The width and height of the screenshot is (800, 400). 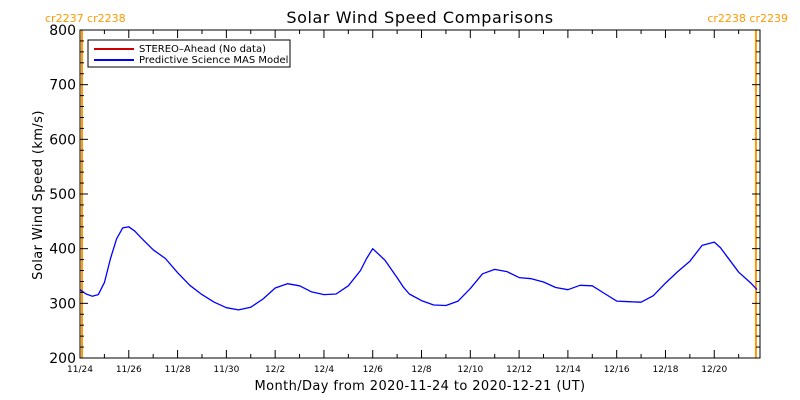 I want to click on x-tick-label: 11/30, so click(x=226, y=370).